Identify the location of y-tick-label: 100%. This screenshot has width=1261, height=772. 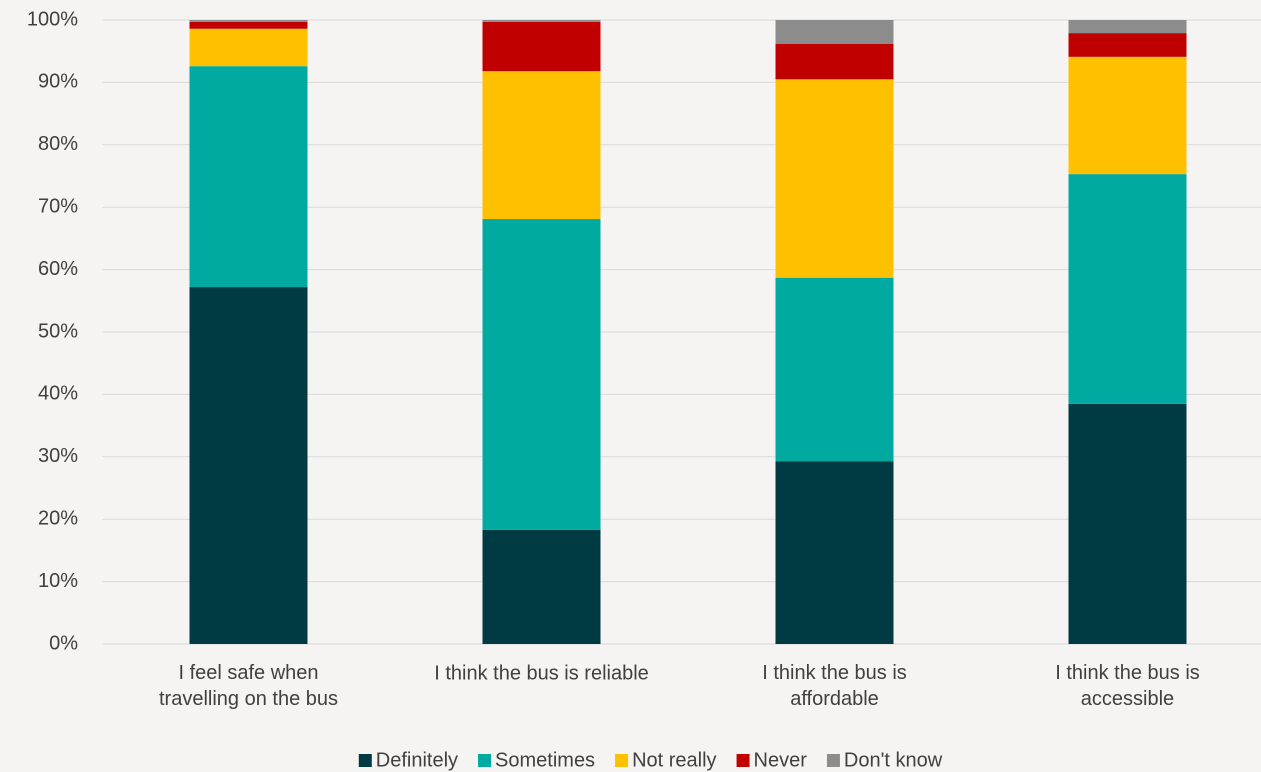
(52, 19).